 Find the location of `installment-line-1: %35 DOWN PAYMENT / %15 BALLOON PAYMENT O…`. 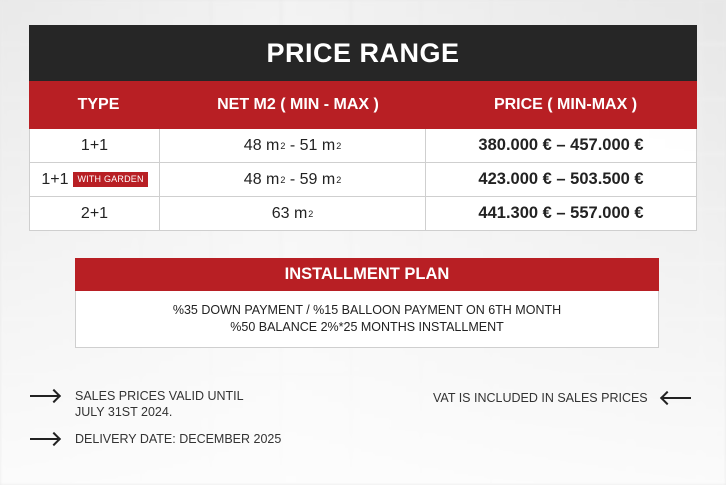

installment-line-1: %35 DOWN PAYMENT / %15 BALLOON PAYMENT O… is located at coordinates (367, 310).